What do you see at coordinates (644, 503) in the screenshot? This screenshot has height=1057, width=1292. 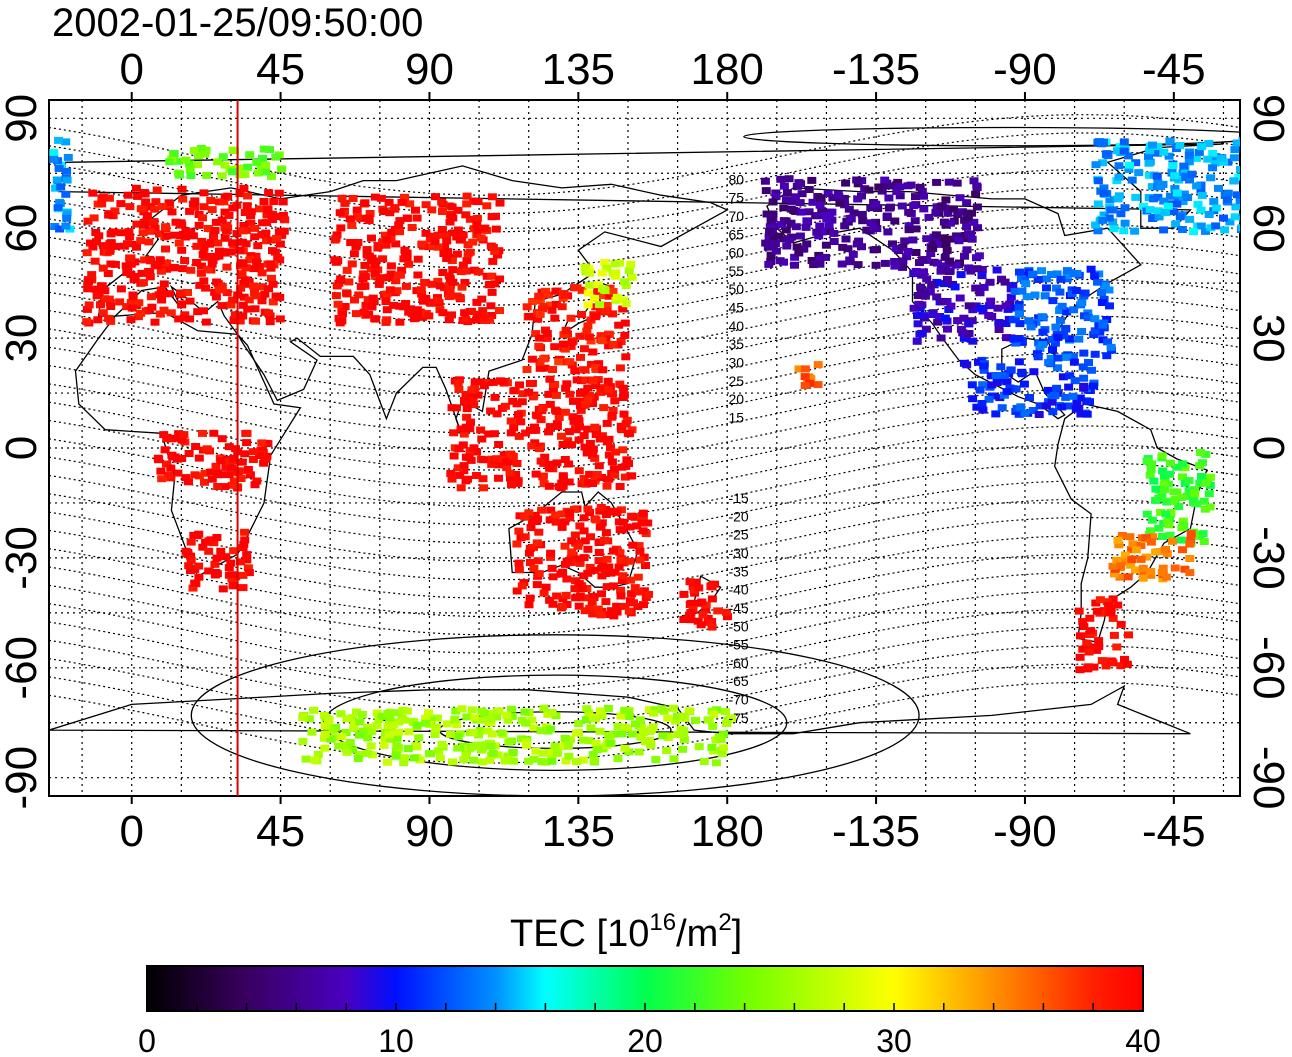 I see `maglat-contour` at bounding box center [644, 503].